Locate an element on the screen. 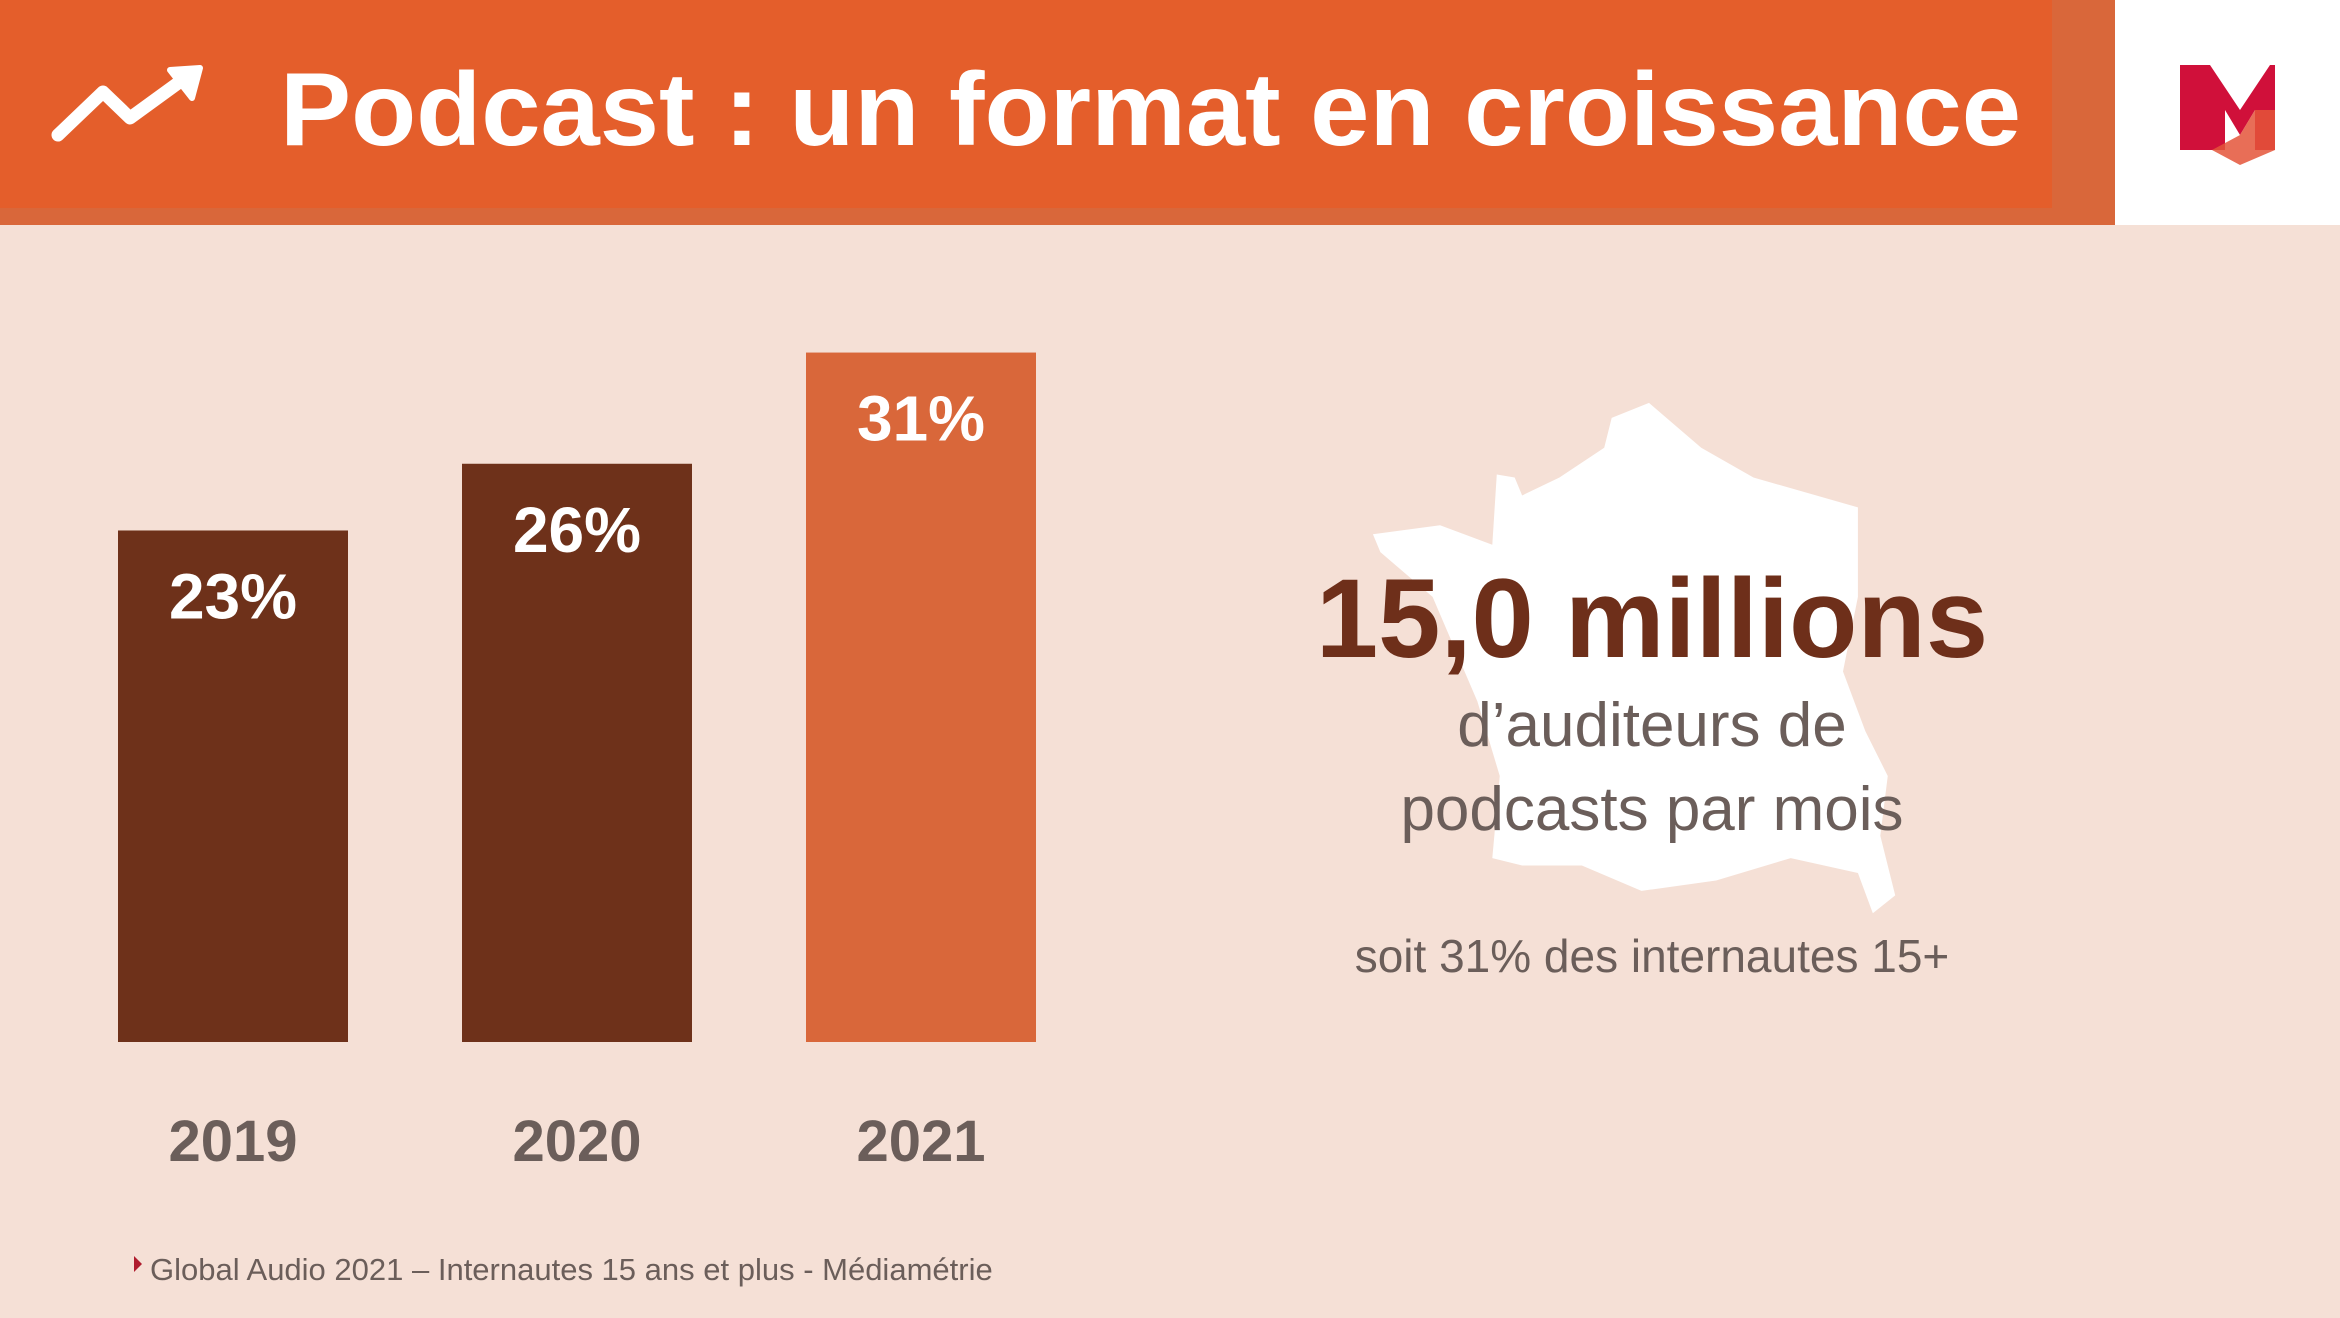 This screenshot has height=1318, width=2340. highlight-caption: d’auditeurs de is located at coordinates (1652, 725).